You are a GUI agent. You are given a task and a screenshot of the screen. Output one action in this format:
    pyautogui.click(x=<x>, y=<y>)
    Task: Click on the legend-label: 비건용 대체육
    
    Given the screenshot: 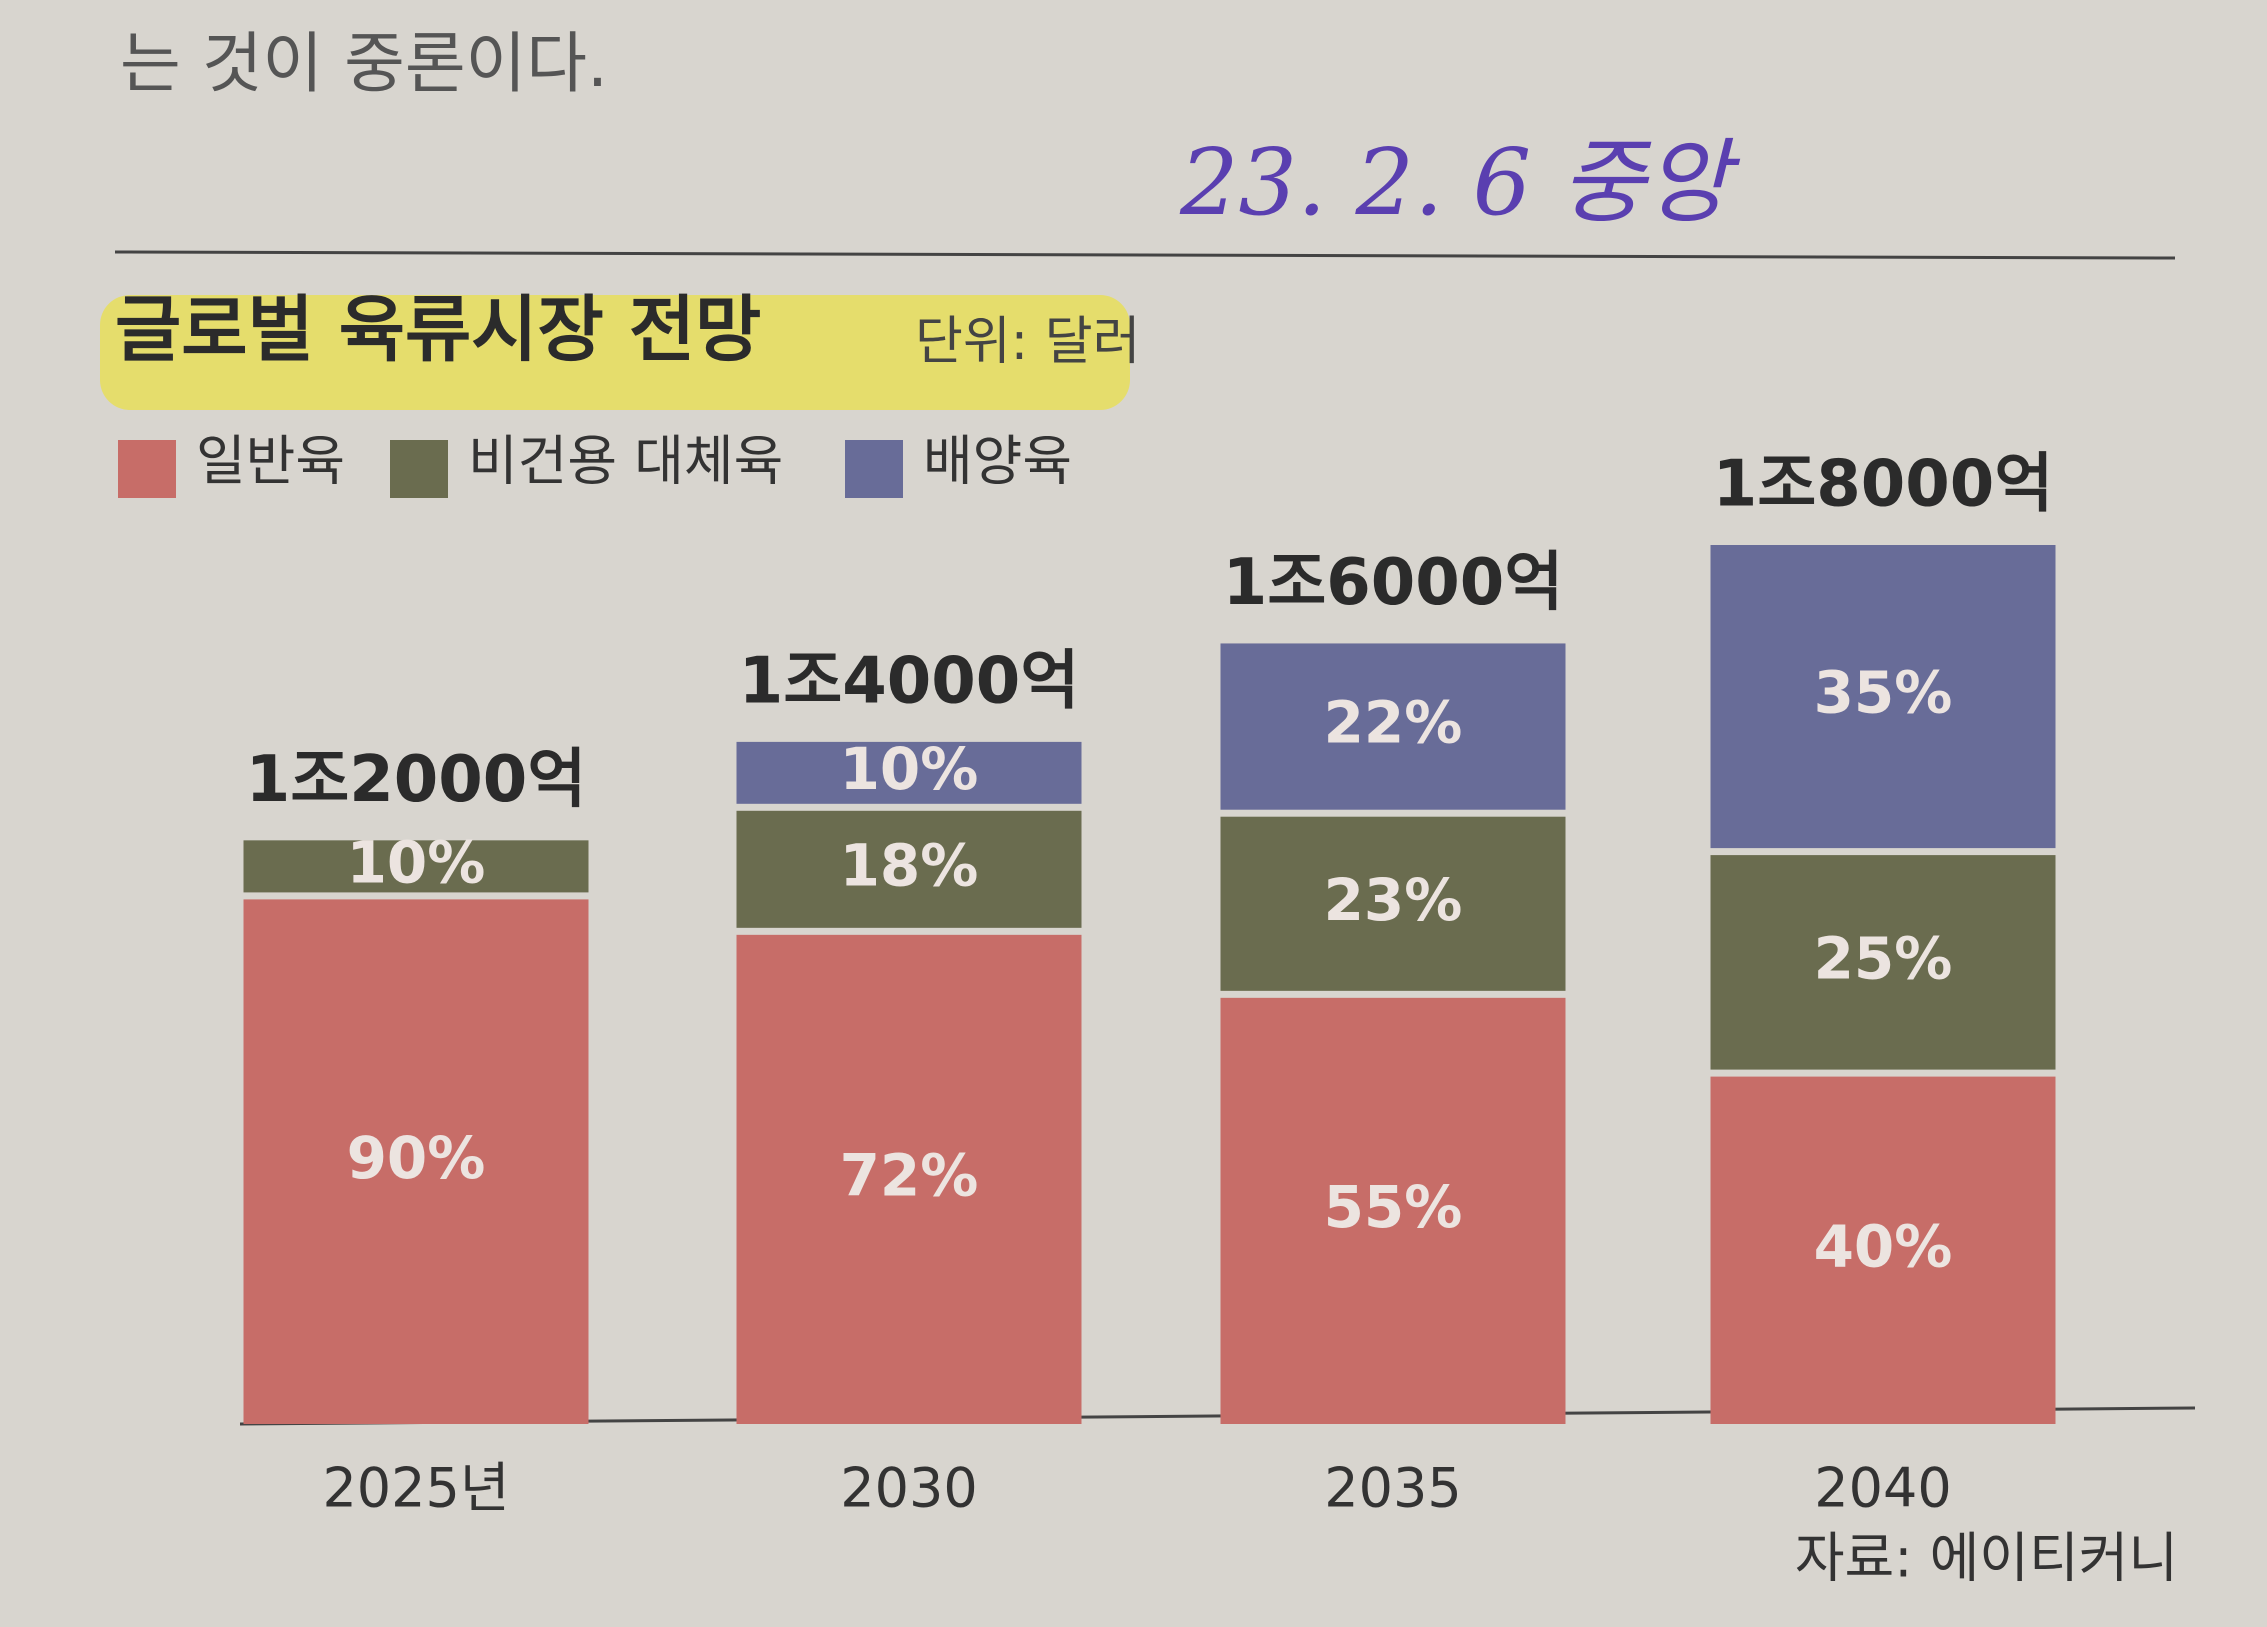 What is the action you would take?
    pyautogui.click(x=625, y=461)
    